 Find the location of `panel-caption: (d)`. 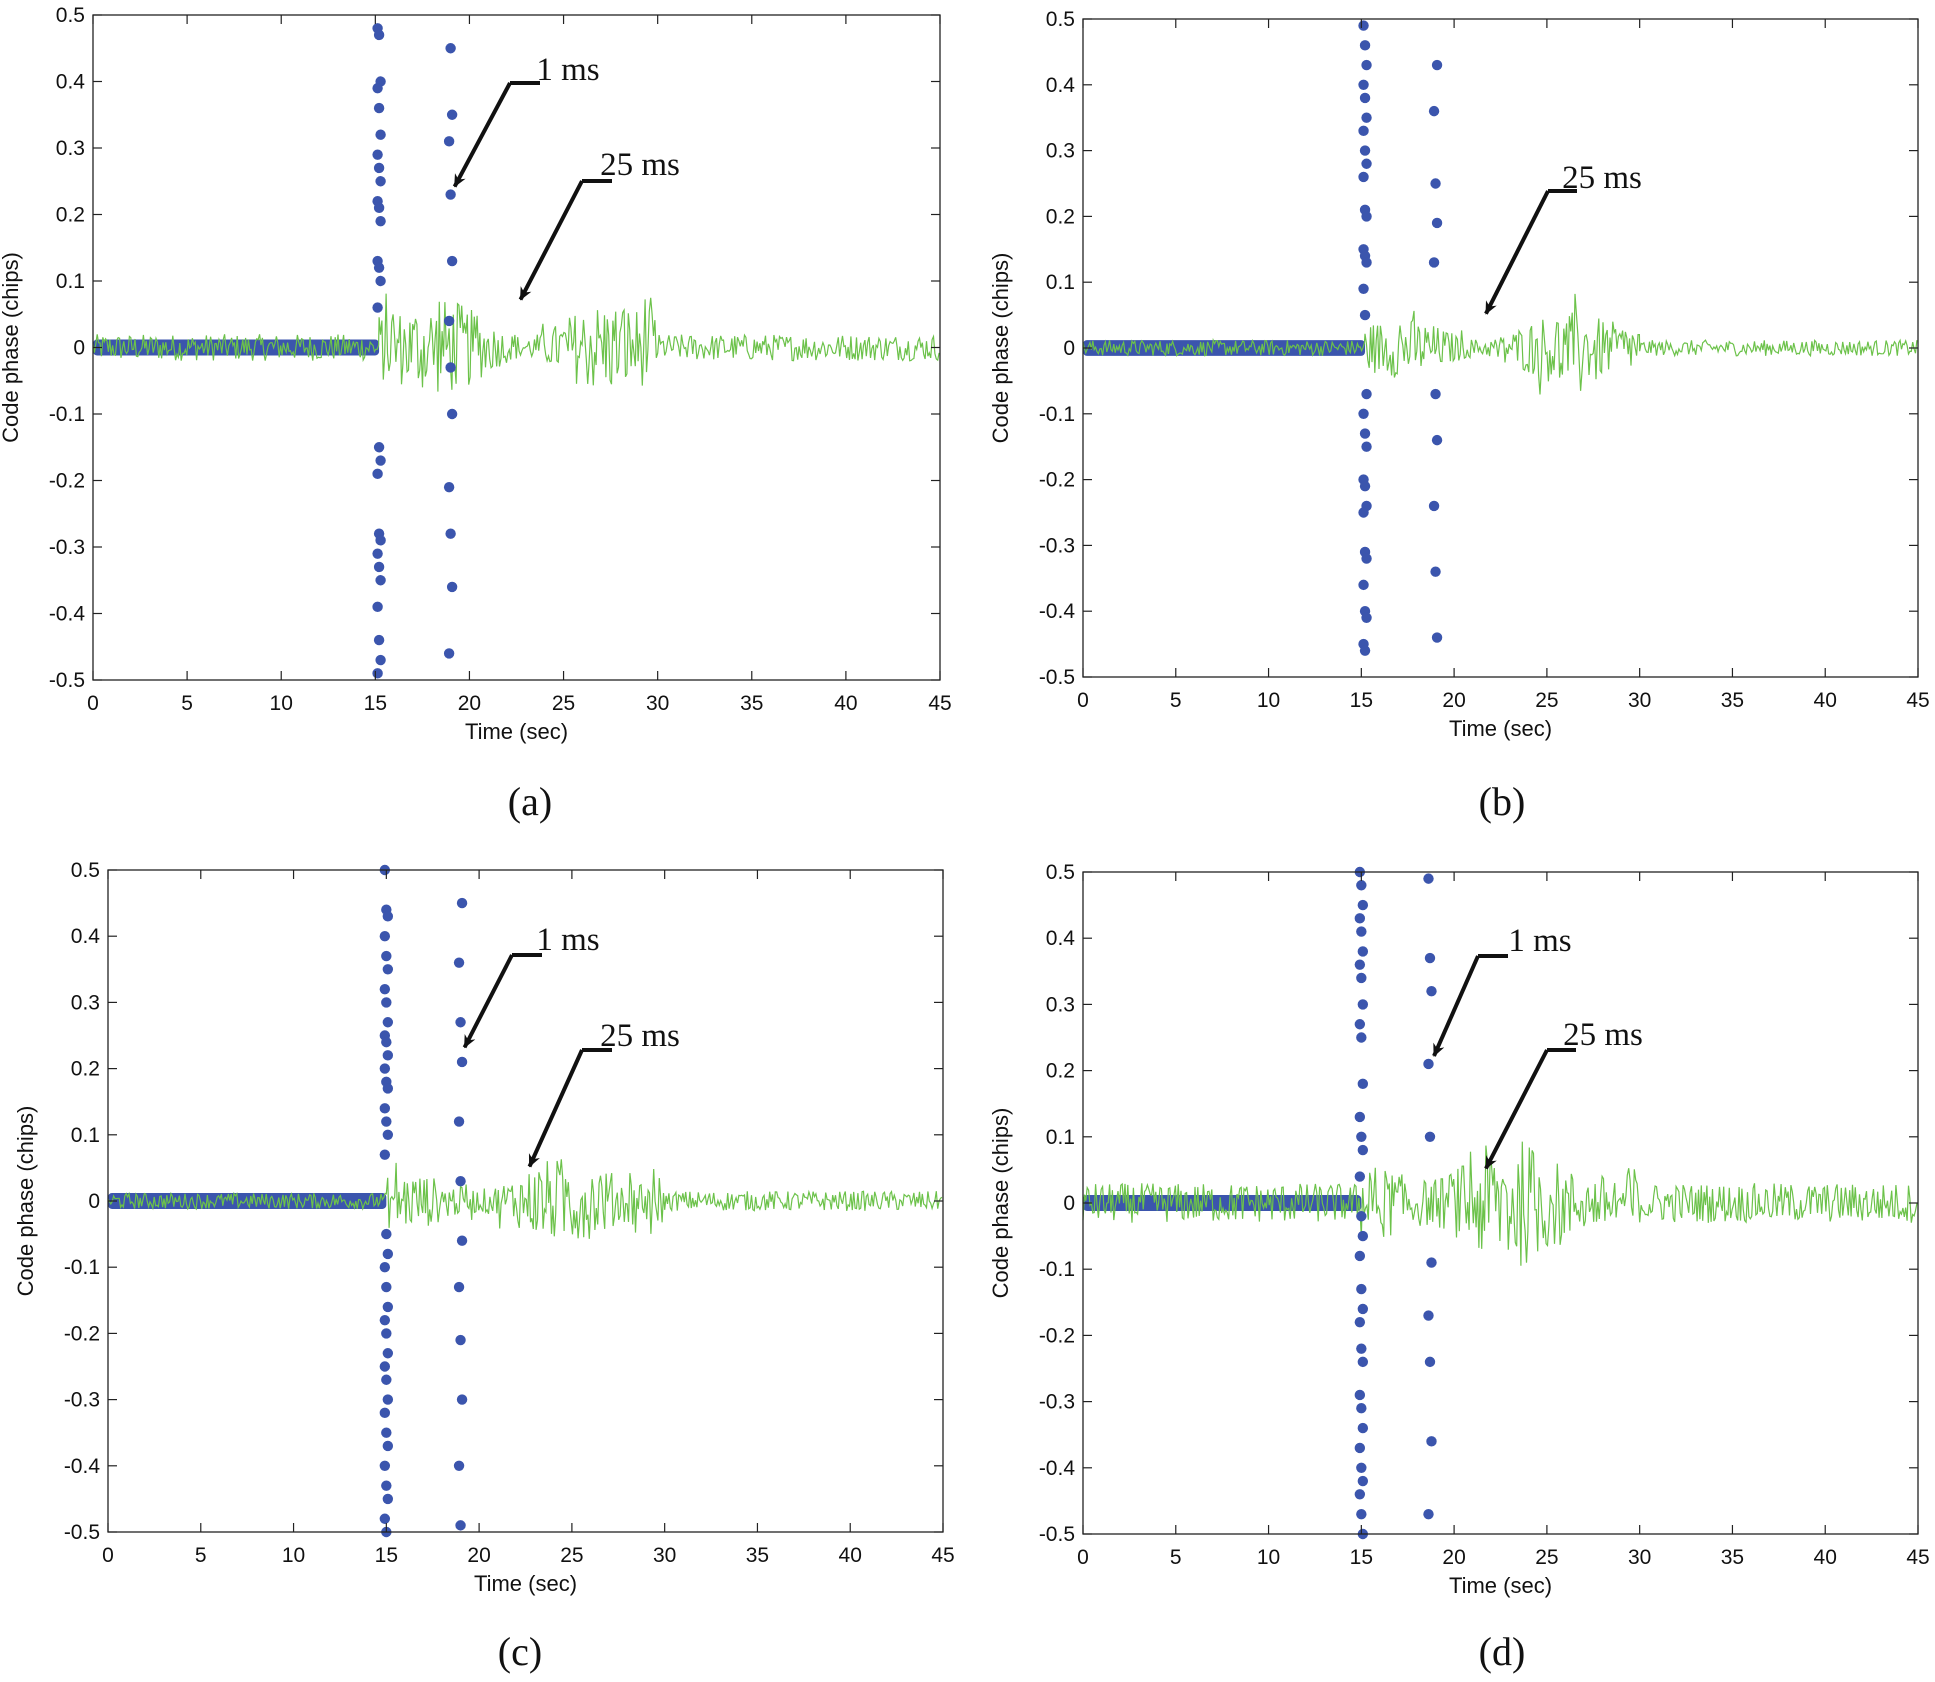

panel-caption: (d) is located at coordinates (1502, 1651).